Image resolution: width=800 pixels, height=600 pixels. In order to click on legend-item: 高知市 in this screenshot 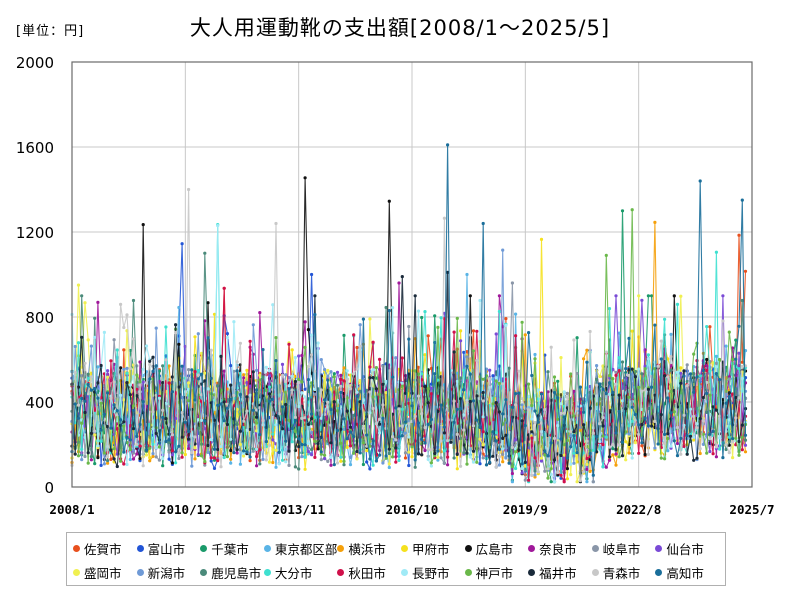, I will do `click(687, 572)`.